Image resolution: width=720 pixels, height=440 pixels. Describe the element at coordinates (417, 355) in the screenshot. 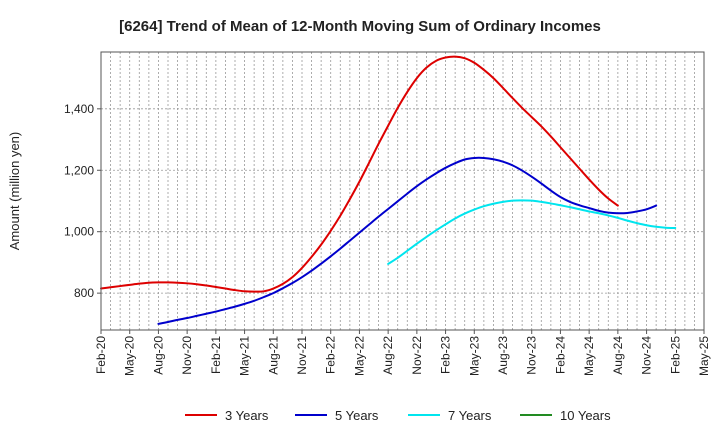

I see `x-tick-label: Nov-22` at that location.